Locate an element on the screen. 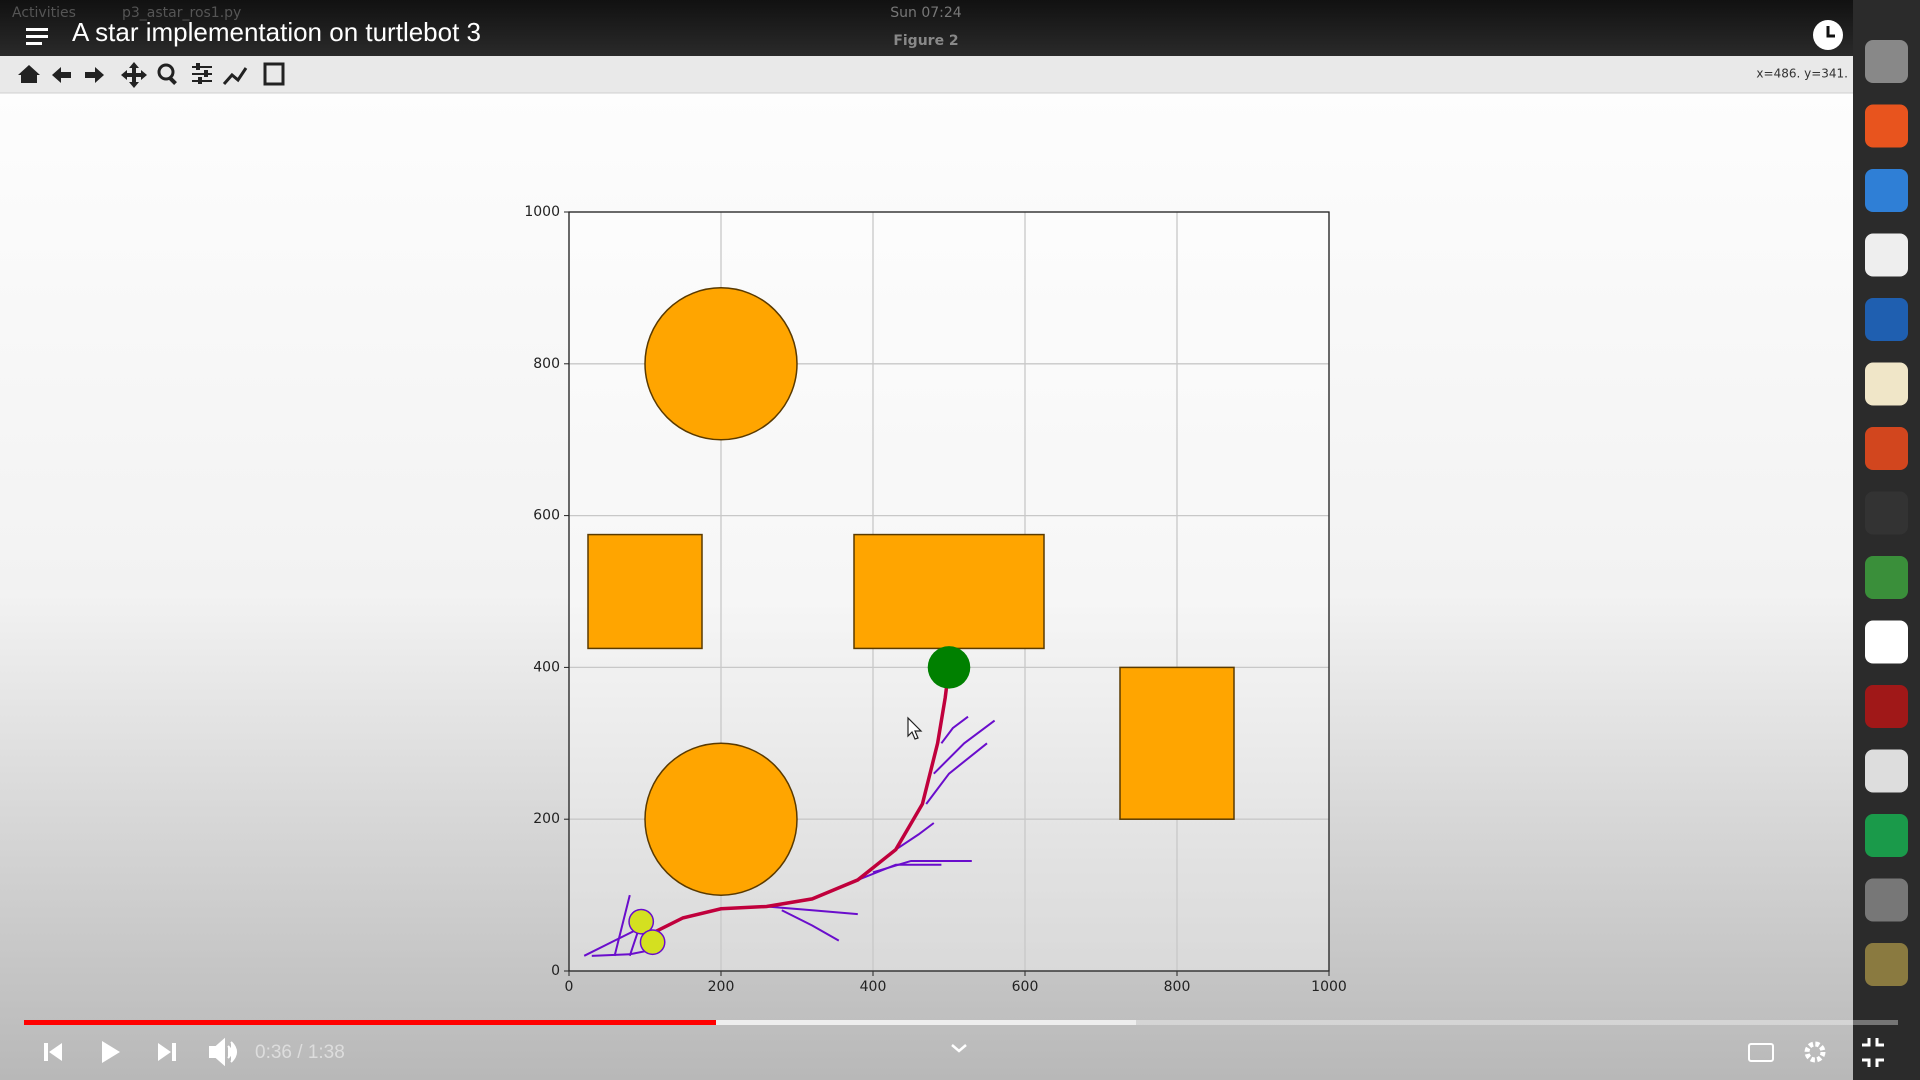 The height and width of the screenshot is (1080, 1920). edit-axes-button is located at coordinates (235, 76).